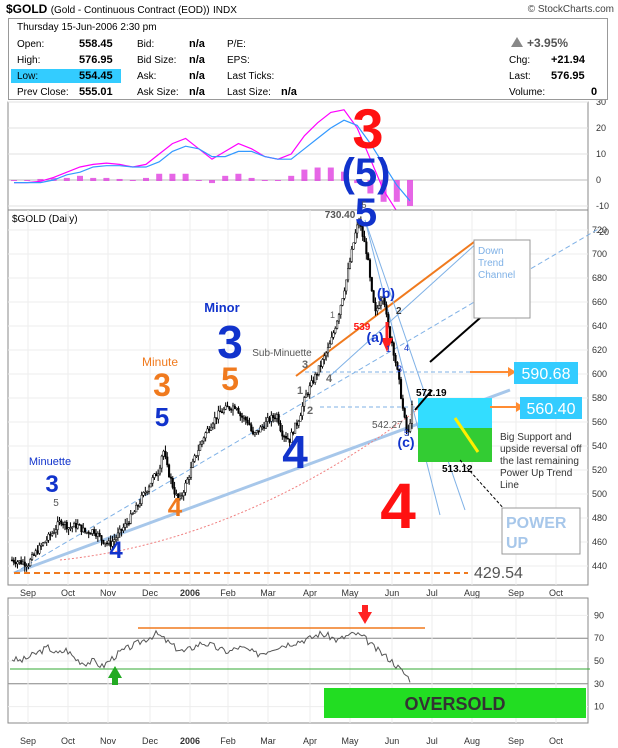  I want to click on high-value-label: 730.40, so click(340, 215).